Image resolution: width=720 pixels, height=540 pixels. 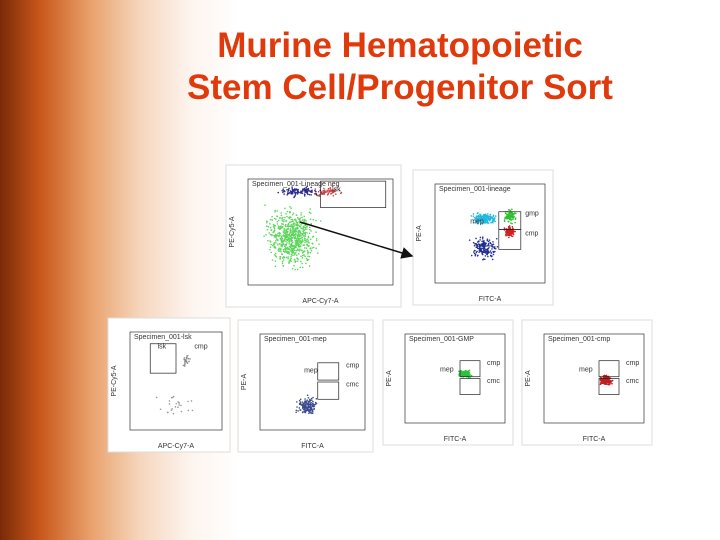 I want to click on gate-label: mep, so click(x=586, y=369).